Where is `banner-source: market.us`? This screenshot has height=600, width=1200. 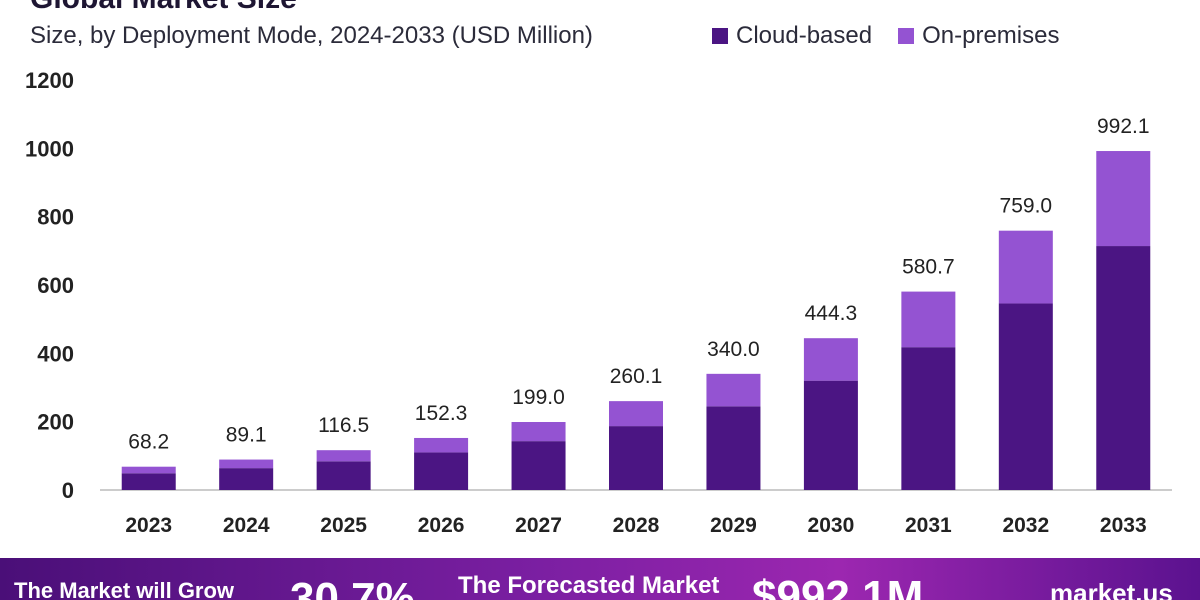
banner-source: market.us is located at coordinates (1111, 589).